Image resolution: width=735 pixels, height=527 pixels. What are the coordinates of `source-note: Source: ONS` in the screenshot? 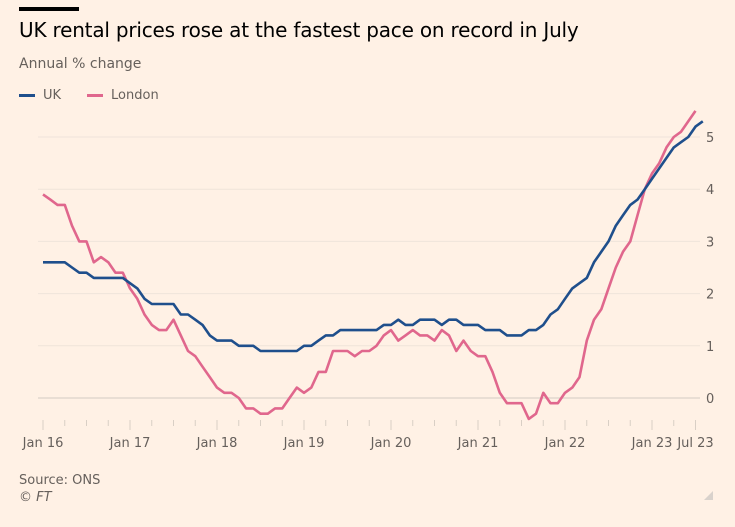 It's located at (60, 480).